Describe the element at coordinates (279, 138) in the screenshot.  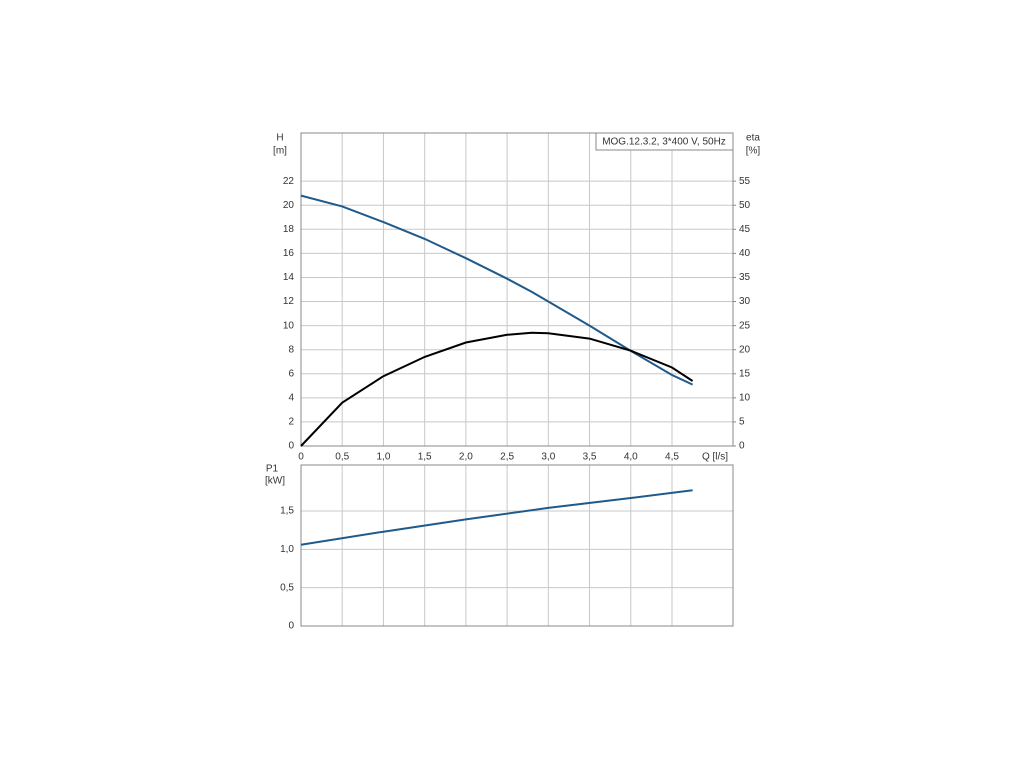
I see `y-axis-label: H` at that location.